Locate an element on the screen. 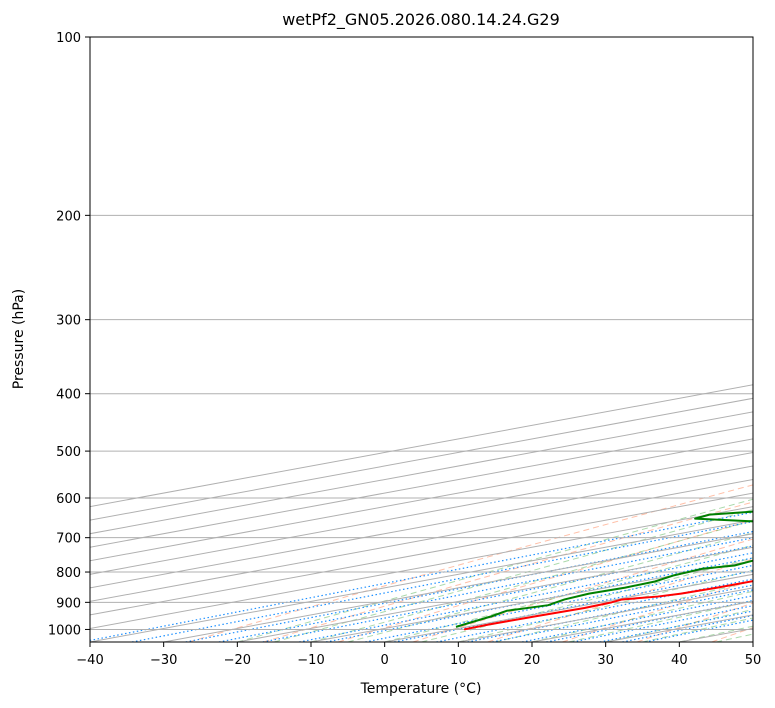  y-tick-label: 500 is located at coordinates (68, 452).